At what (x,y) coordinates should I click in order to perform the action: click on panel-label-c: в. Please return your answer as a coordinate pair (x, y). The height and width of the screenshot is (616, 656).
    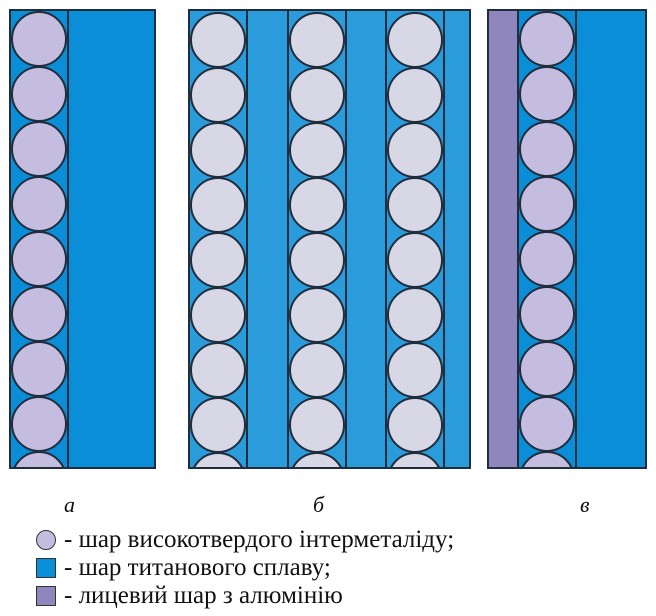
    Looking at the image, I should click on (585, 504).